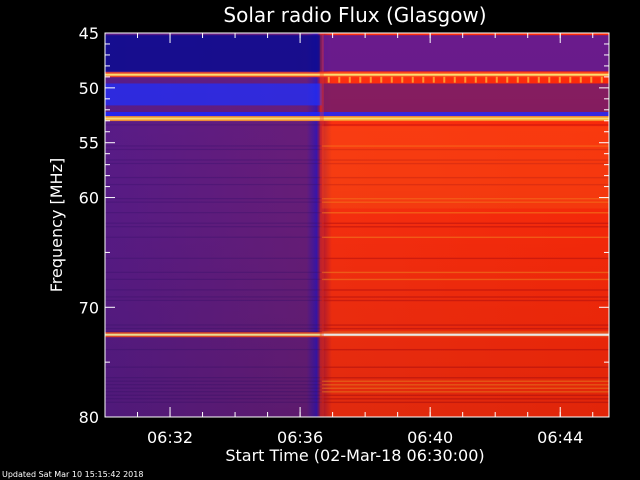 The height and width of the screenshot is (480, 640). What do you see at coordinates (73, 474) in the screenshot?
I see `update-timestamp: Updated Sat Mar 10 15:15:42 2018` at bounding box center [73, 474].